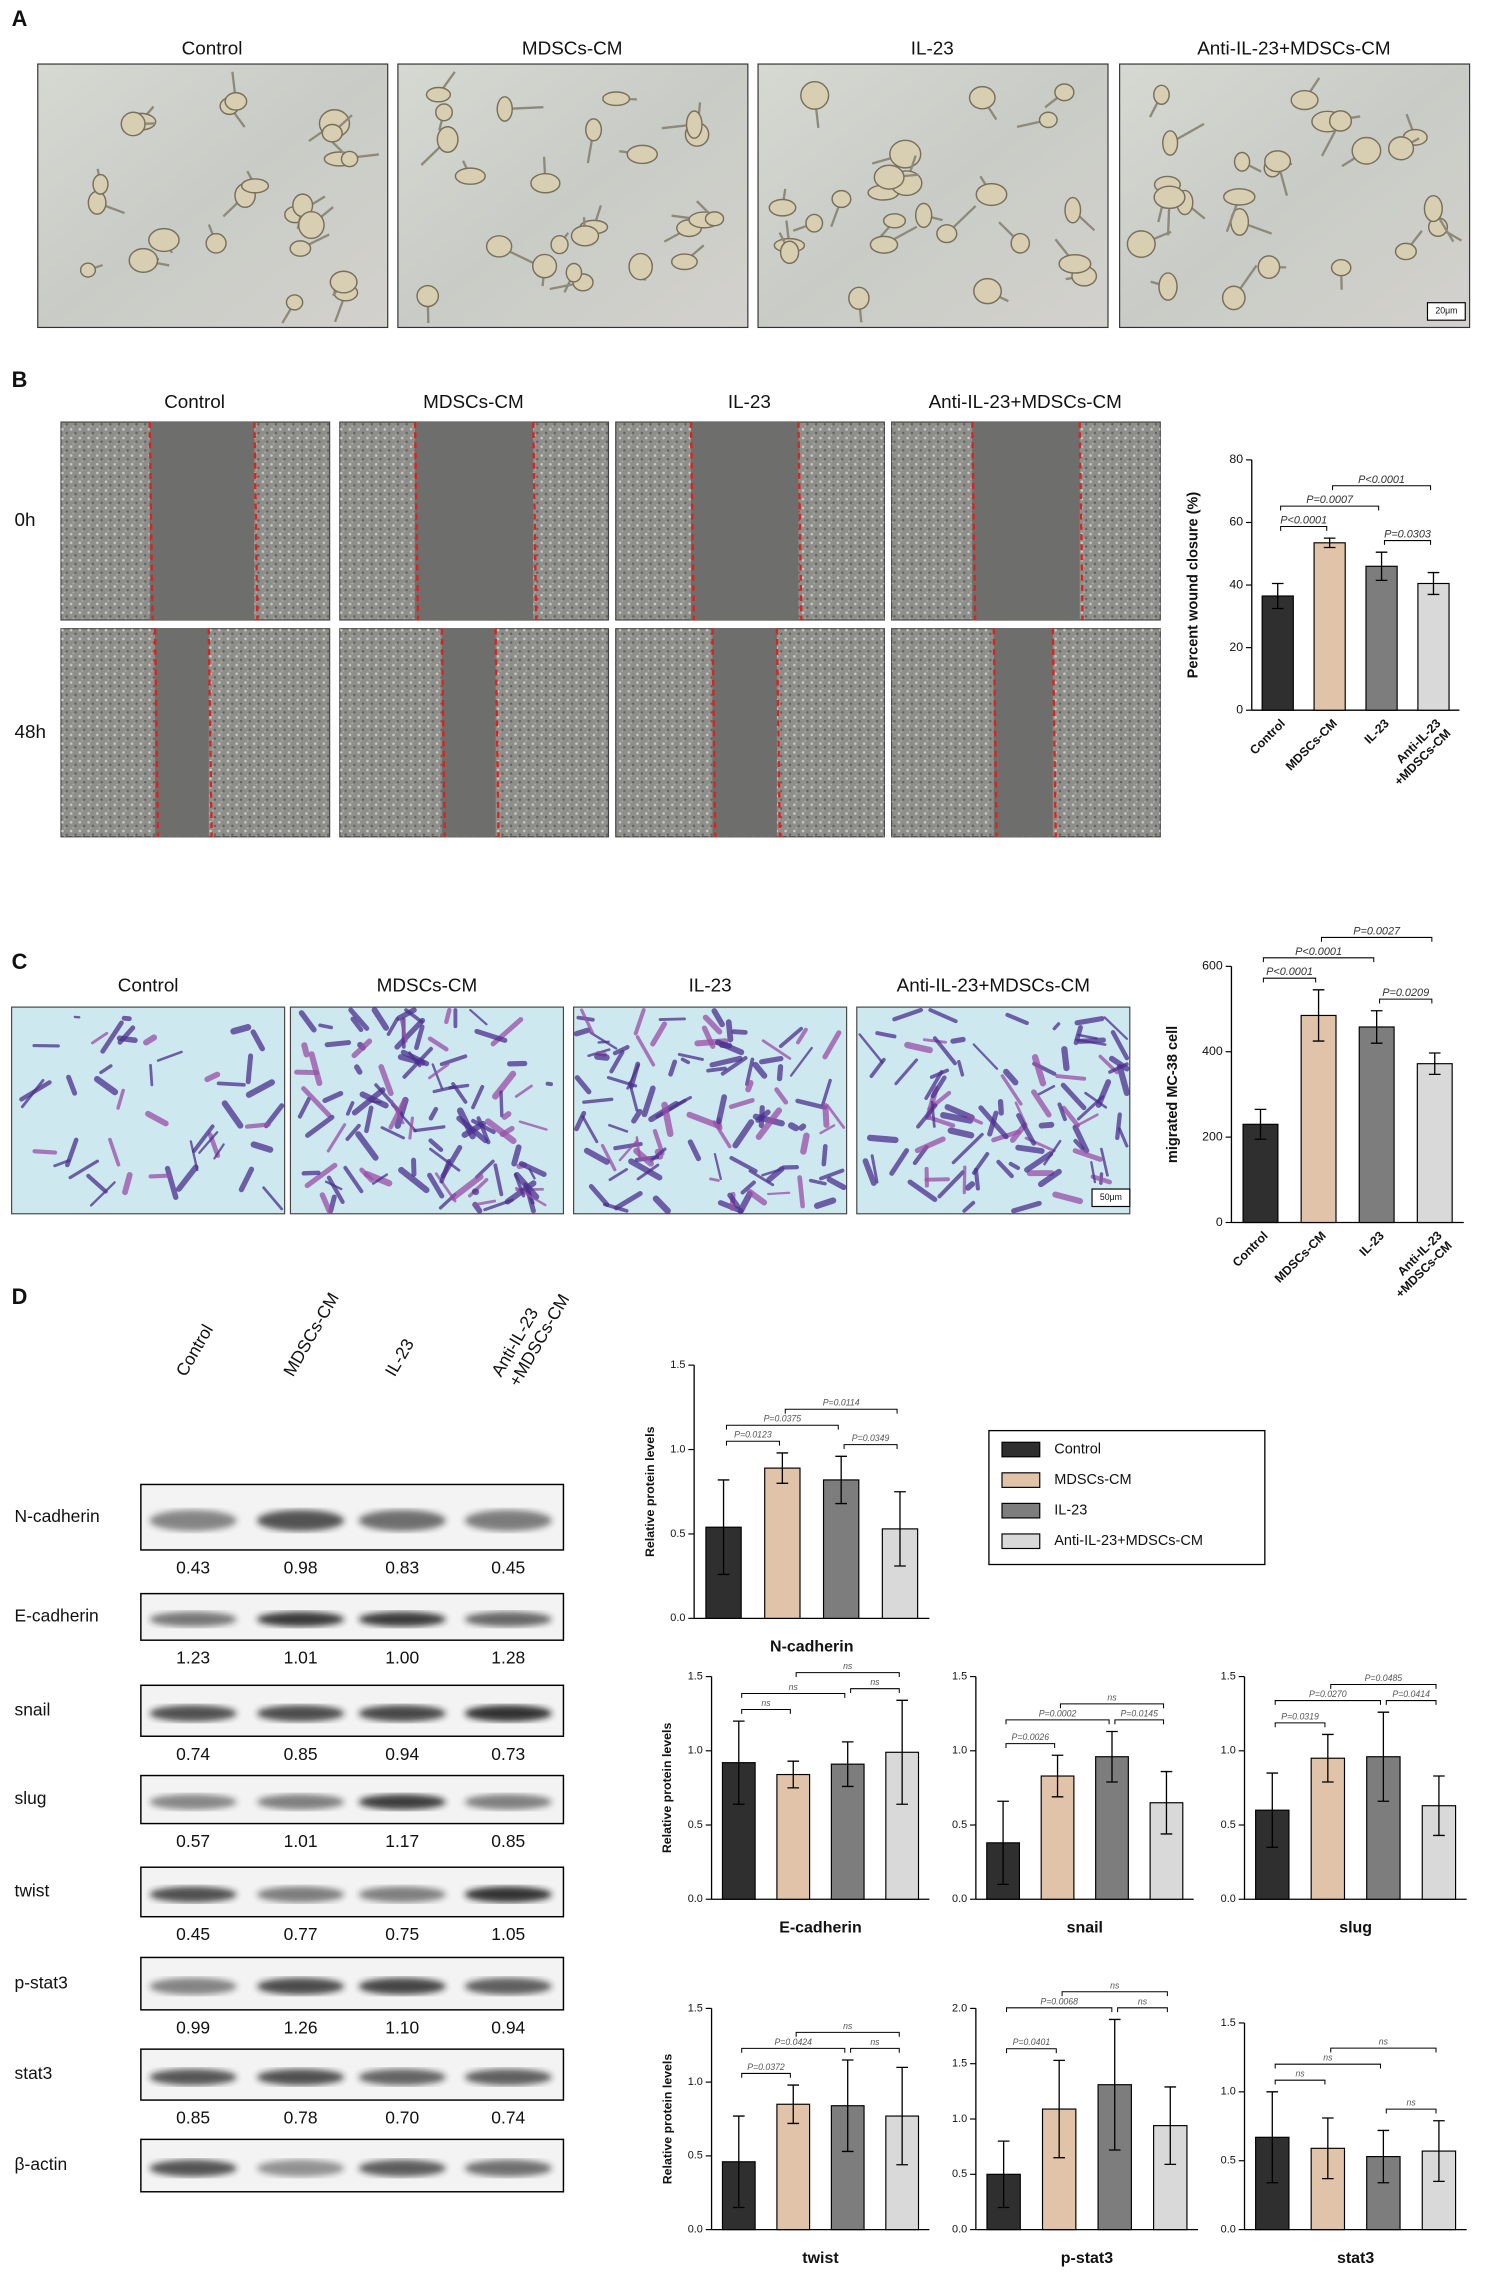 This screenshot has height=2282, width=1503. Describe the element at coordinates (352, 2165) in the screenshot. I see `blot-strip` at that location.